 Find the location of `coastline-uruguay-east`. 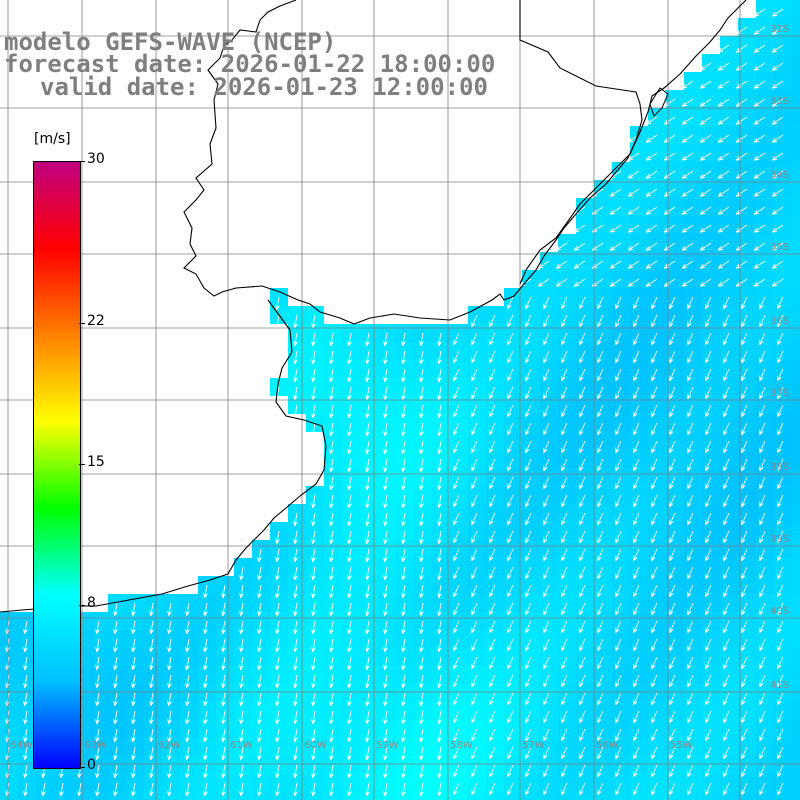

coastline-uruguay-east is located at coordinates (633, 142).